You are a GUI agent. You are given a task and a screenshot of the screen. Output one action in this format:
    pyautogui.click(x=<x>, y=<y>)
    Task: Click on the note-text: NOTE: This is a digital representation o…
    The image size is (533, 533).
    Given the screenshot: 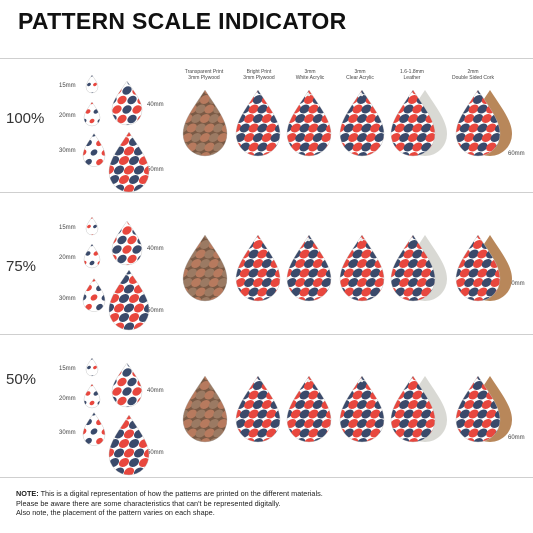 What is the action you would take?
    pyautogui.click(x=169, y=503)
    